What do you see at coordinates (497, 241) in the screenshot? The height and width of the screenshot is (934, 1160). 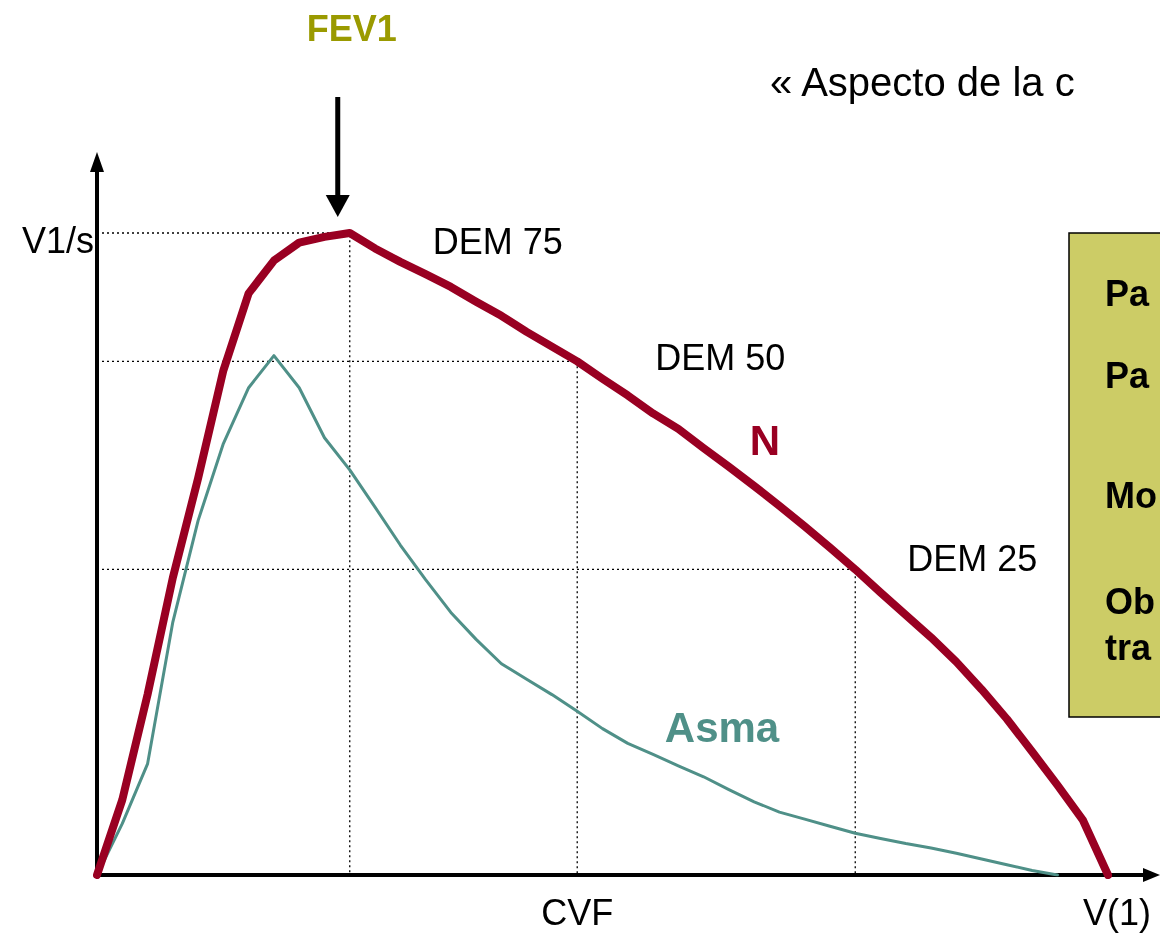 I see `annotation: DEM 75` at bounding box center [497, 241].